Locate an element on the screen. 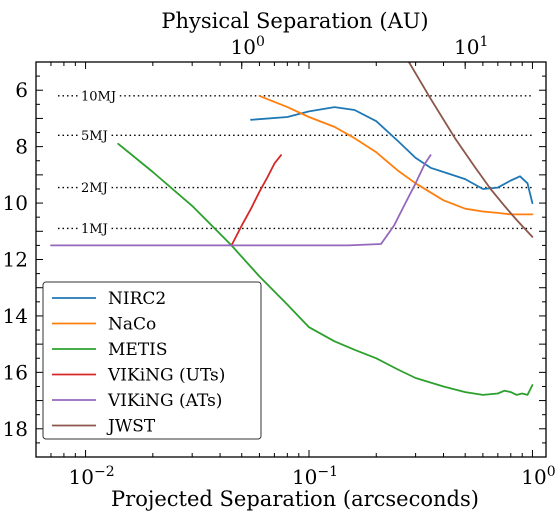  legend-frame is located at coordinates (152, 360).